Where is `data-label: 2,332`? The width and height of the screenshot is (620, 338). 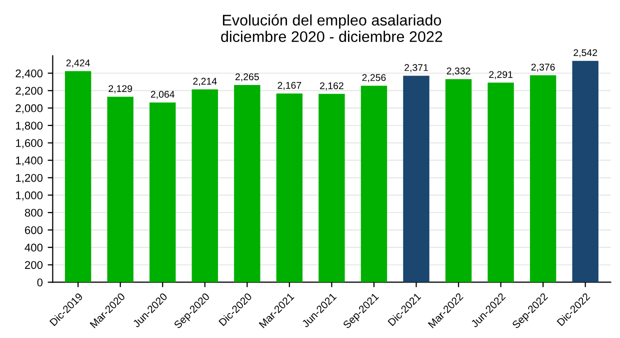 data-label: 2,332 is located at coordinates (458, 72).